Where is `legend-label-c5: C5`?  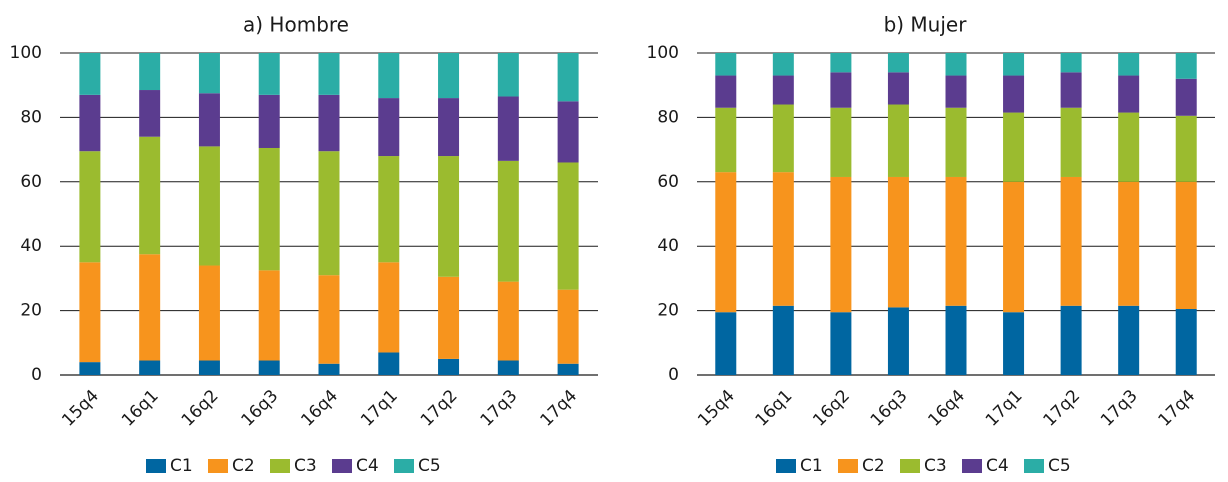
legend-label-c5: C5 is located at coordinates (429, 466).